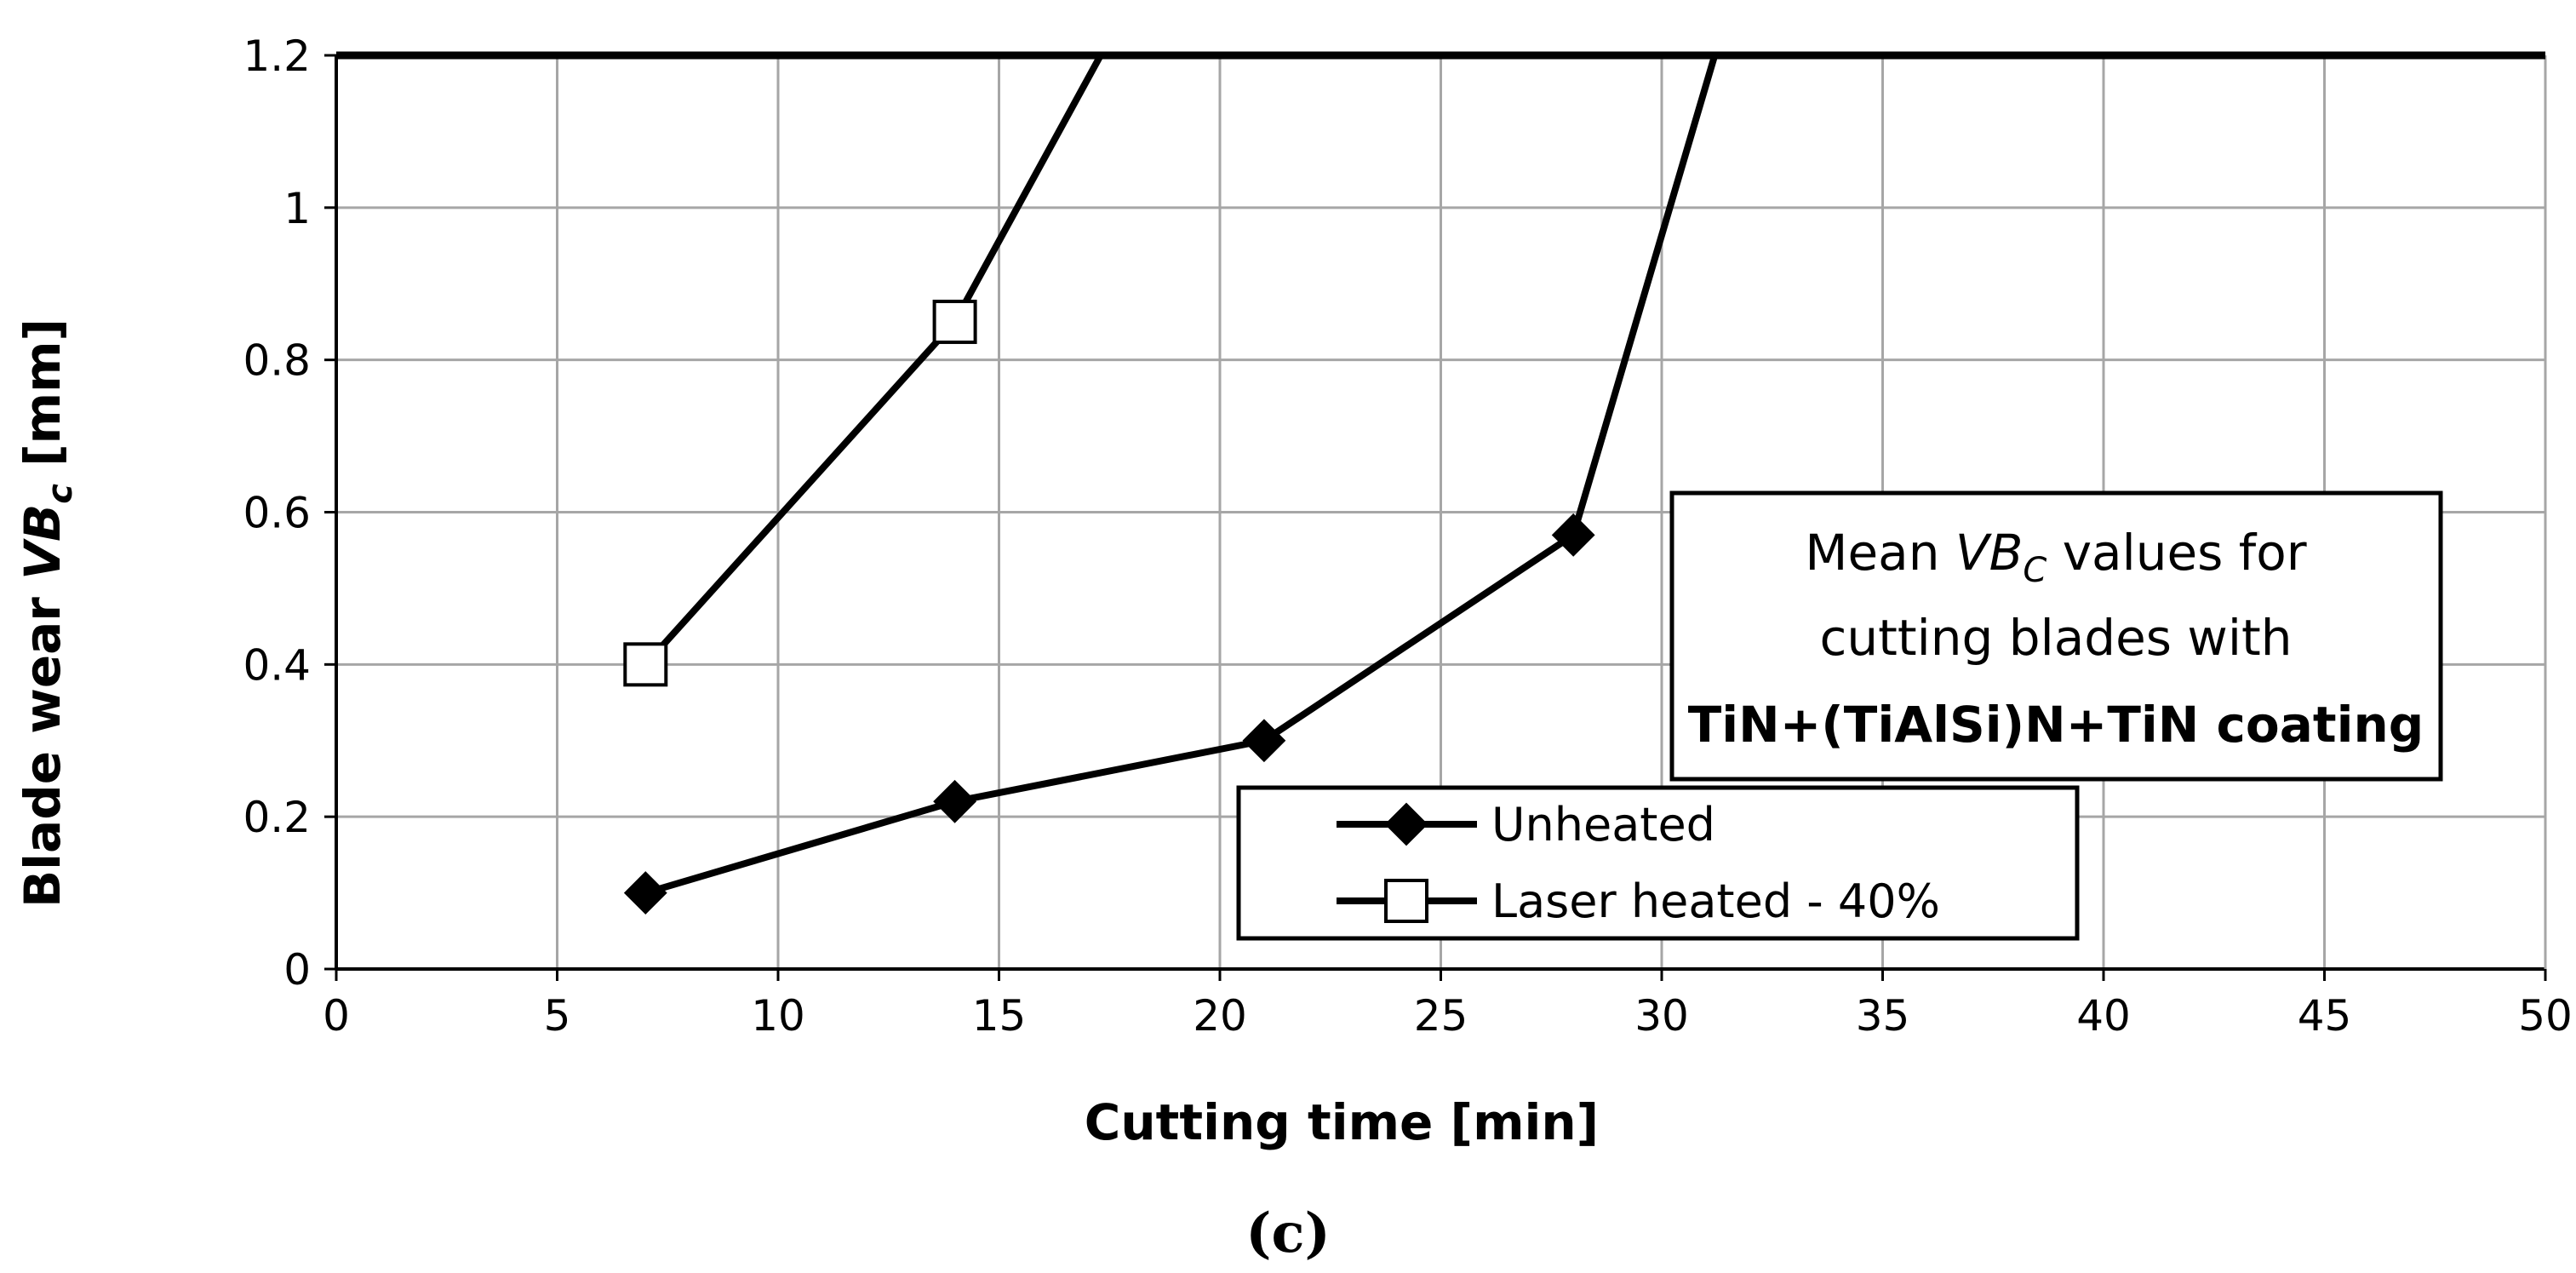  I want to click on x-tick-label: 50, so click(2546, 1016).